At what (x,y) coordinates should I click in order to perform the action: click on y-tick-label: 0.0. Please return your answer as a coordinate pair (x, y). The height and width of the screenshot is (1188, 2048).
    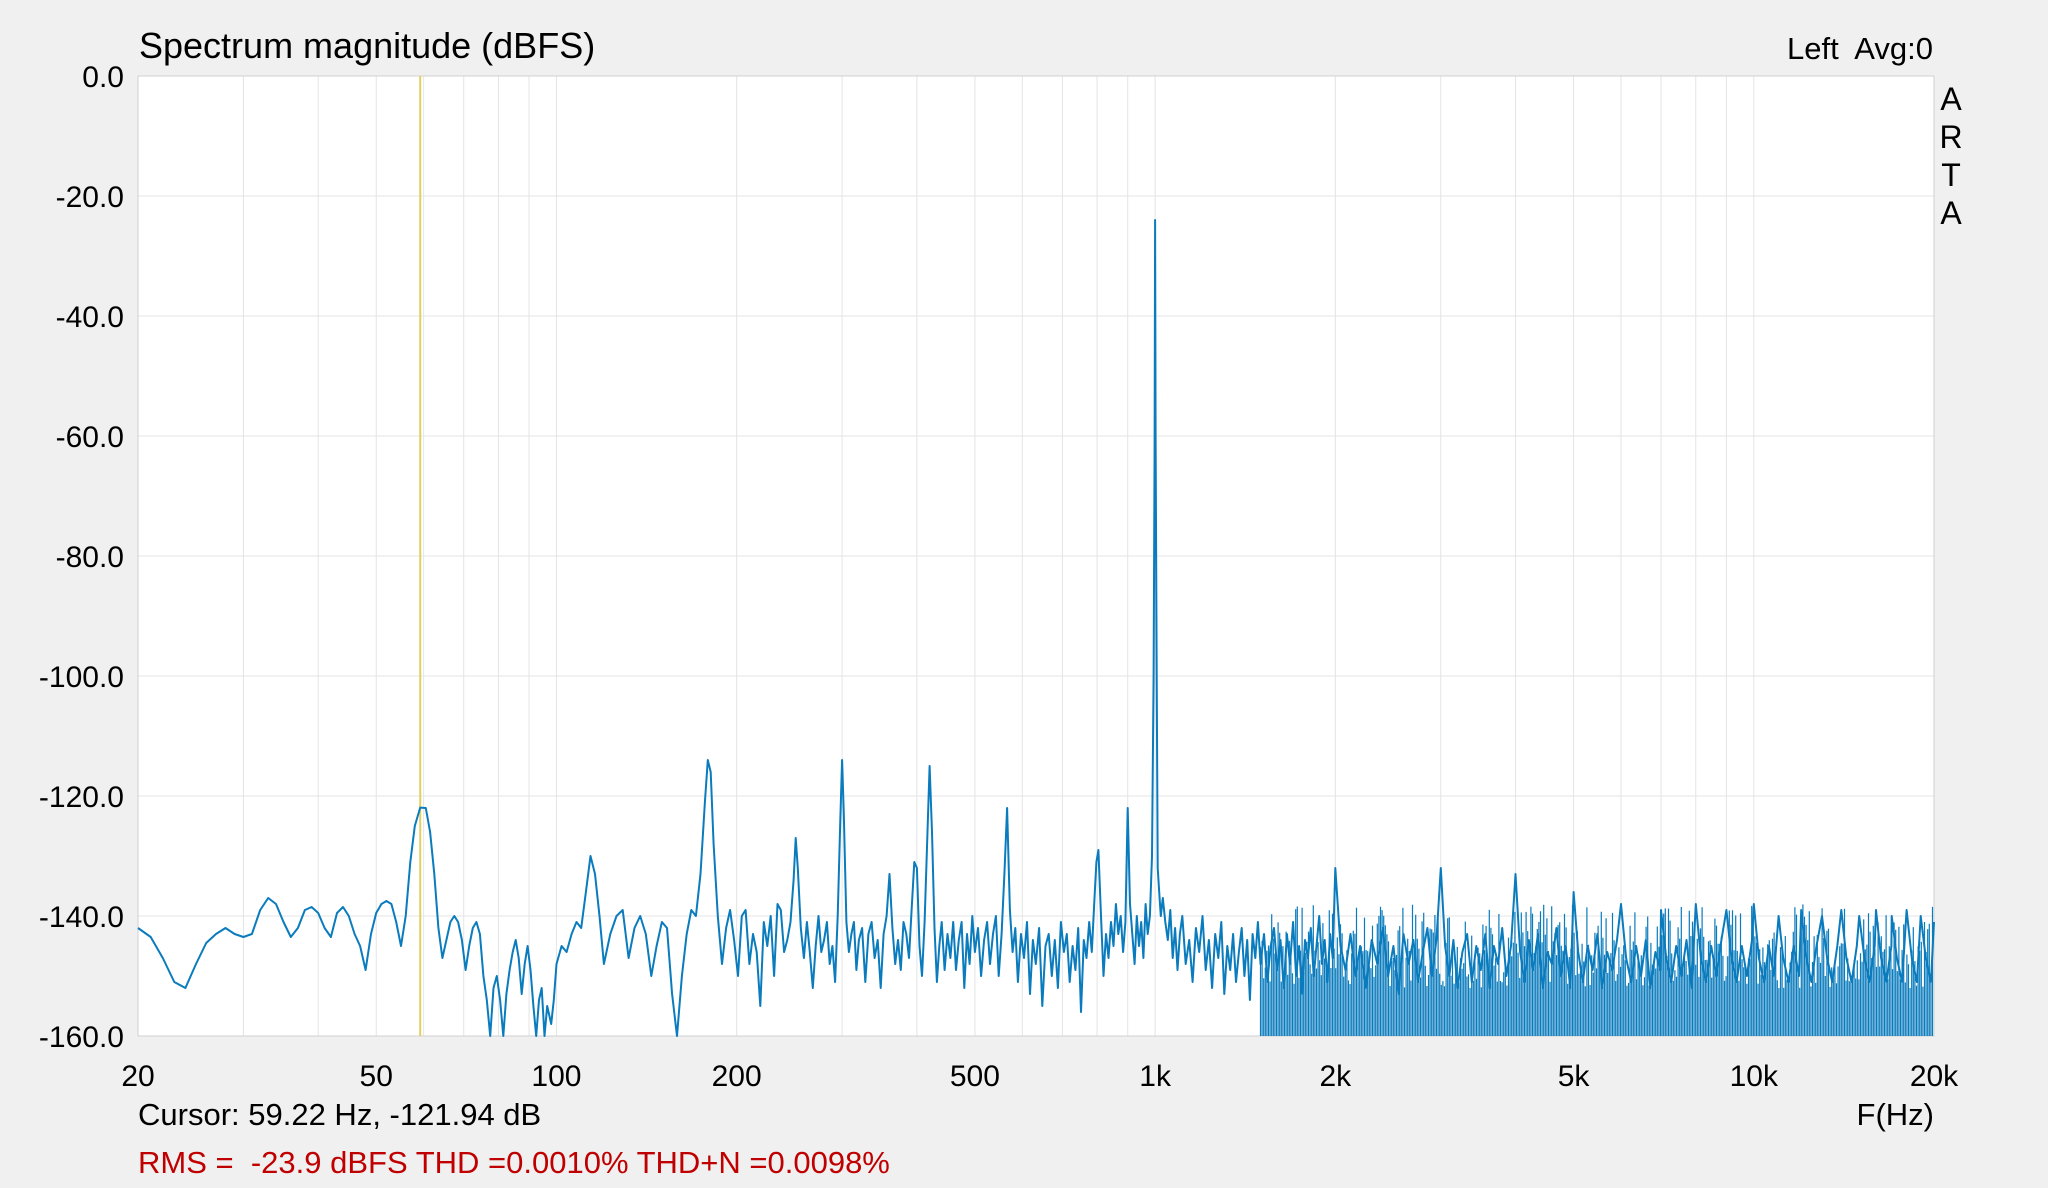
    Looking at the image, I should click on (103, 77).